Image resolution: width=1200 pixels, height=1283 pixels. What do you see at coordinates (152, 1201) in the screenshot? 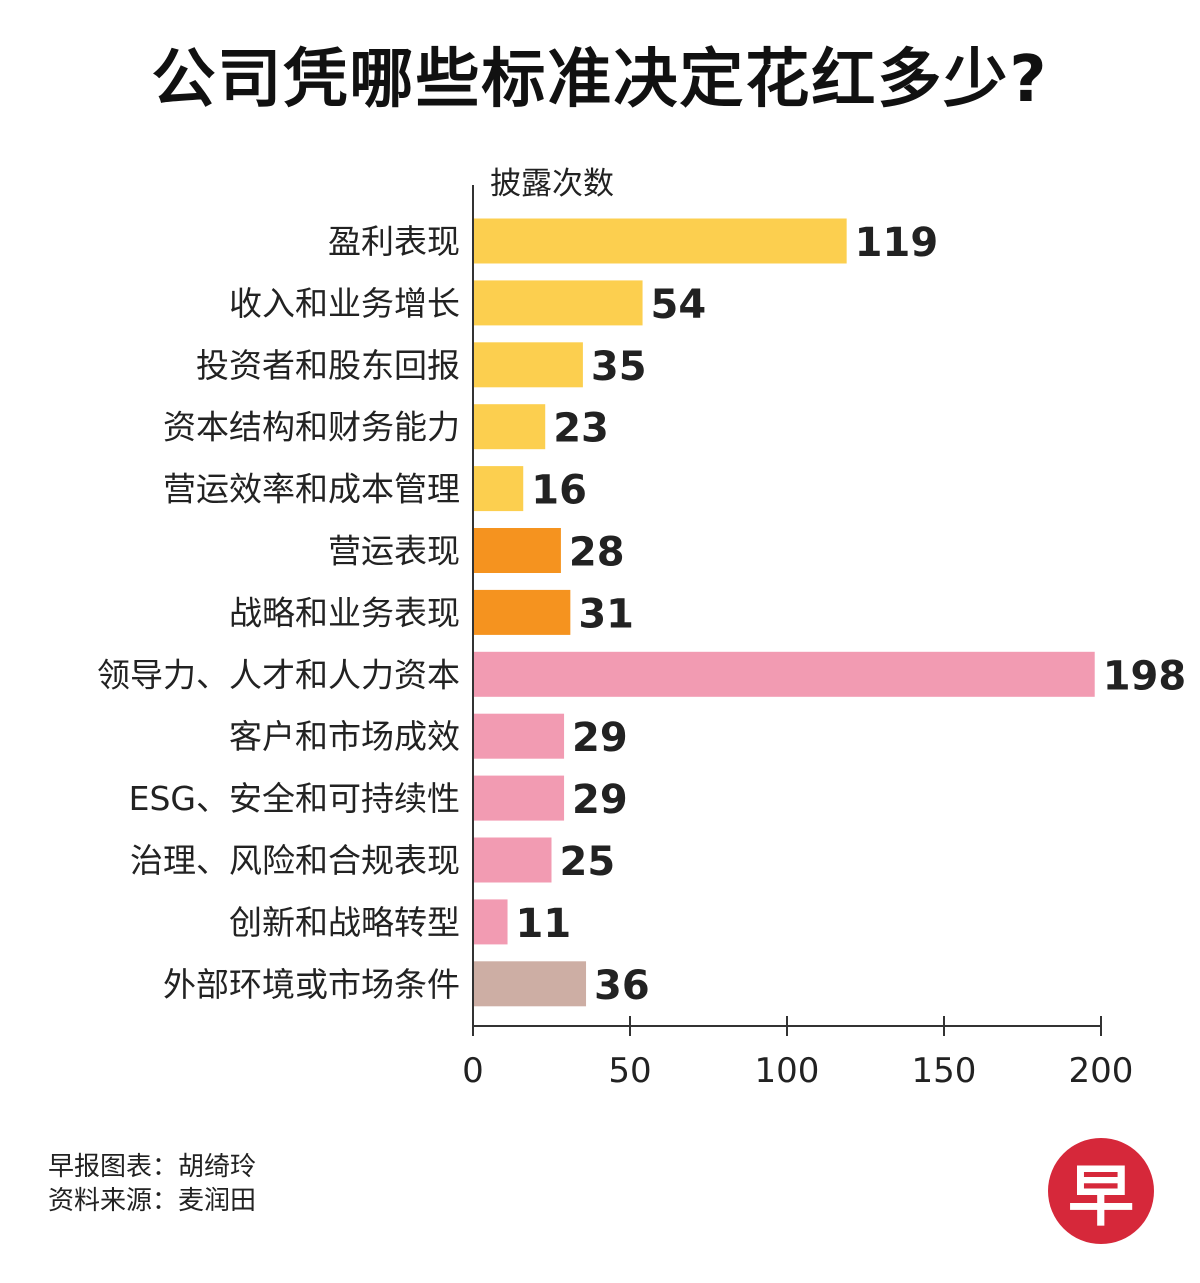
I see `source-credit: 资料来源：麦润田` at bounding box center [152, 1201].